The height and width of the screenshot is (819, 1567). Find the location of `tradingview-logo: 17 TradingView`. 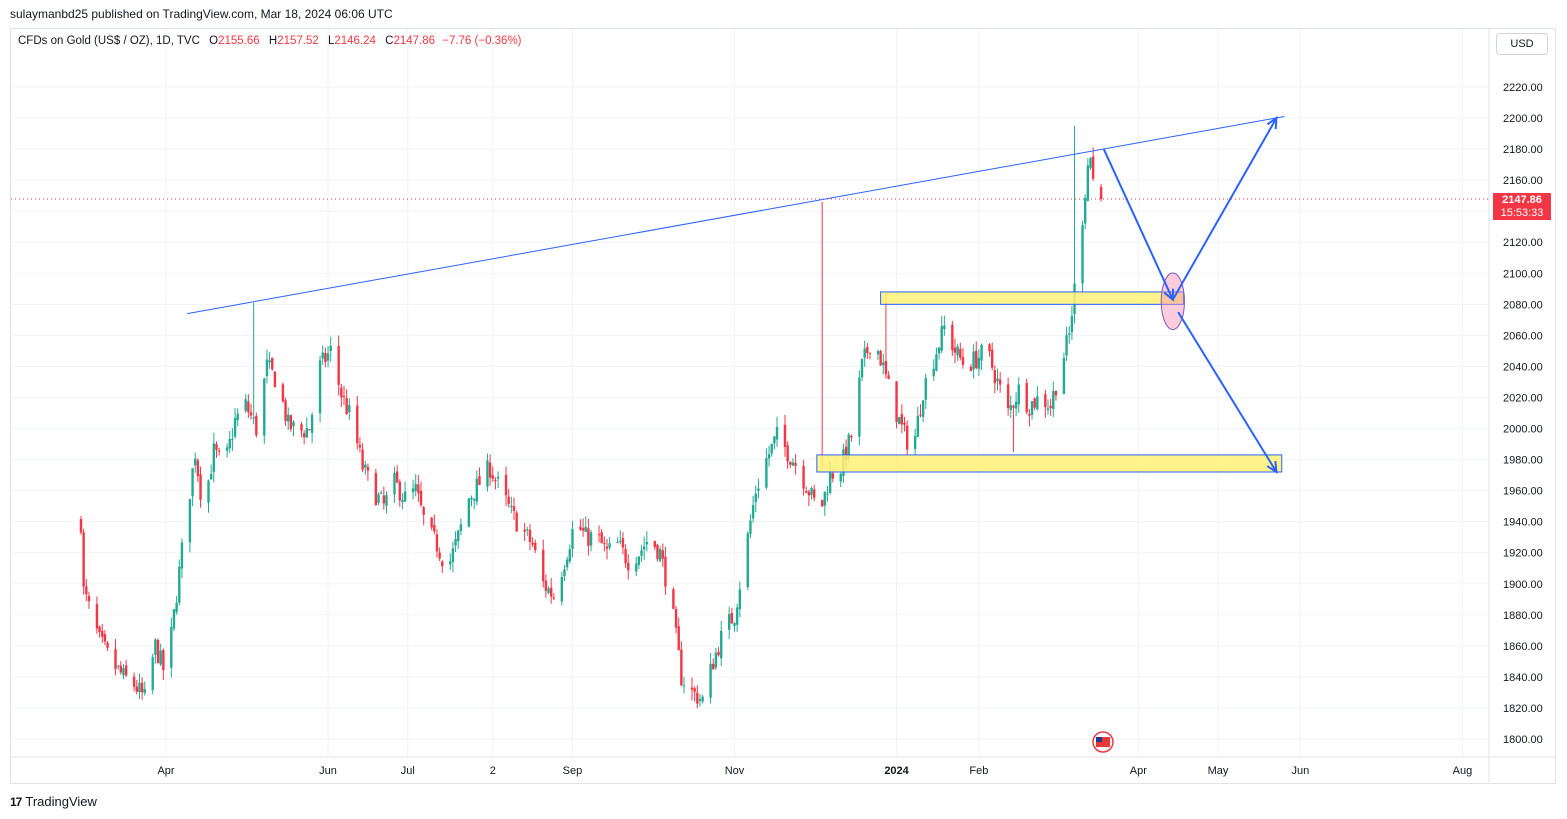

tradingview-logo: 17 TradingView is located at coordinates (53, 801).